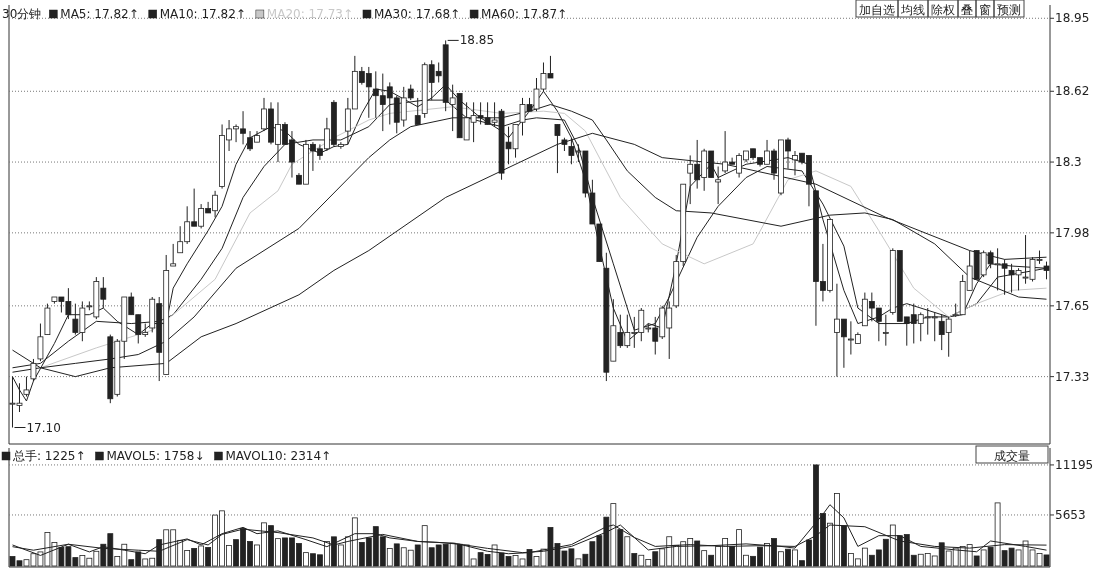 This screenshot has height=570, width=1099. I want to click on y-tick-label: 17.65, so click(1072, 305).